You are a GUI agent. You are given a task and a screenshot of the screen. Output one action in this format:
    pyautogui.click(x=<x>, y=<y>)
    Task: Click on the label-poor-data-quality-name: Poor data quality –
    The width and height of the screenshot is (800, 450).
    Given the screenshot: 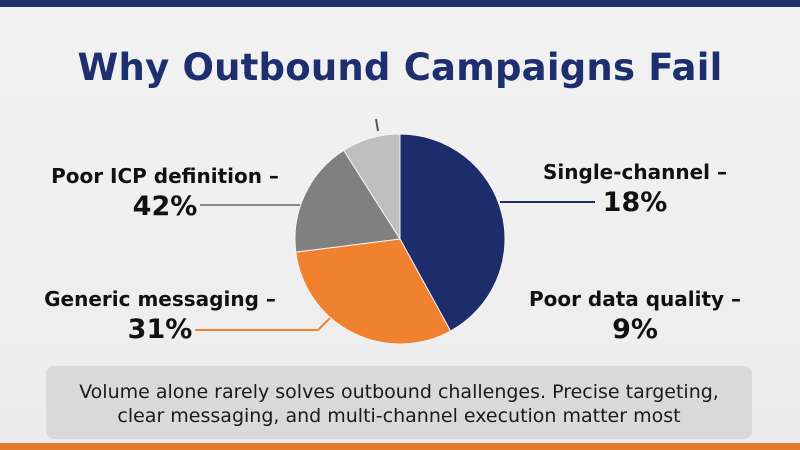 What is the action you would take?
    pyautogui.click(x=635, y=299)
    